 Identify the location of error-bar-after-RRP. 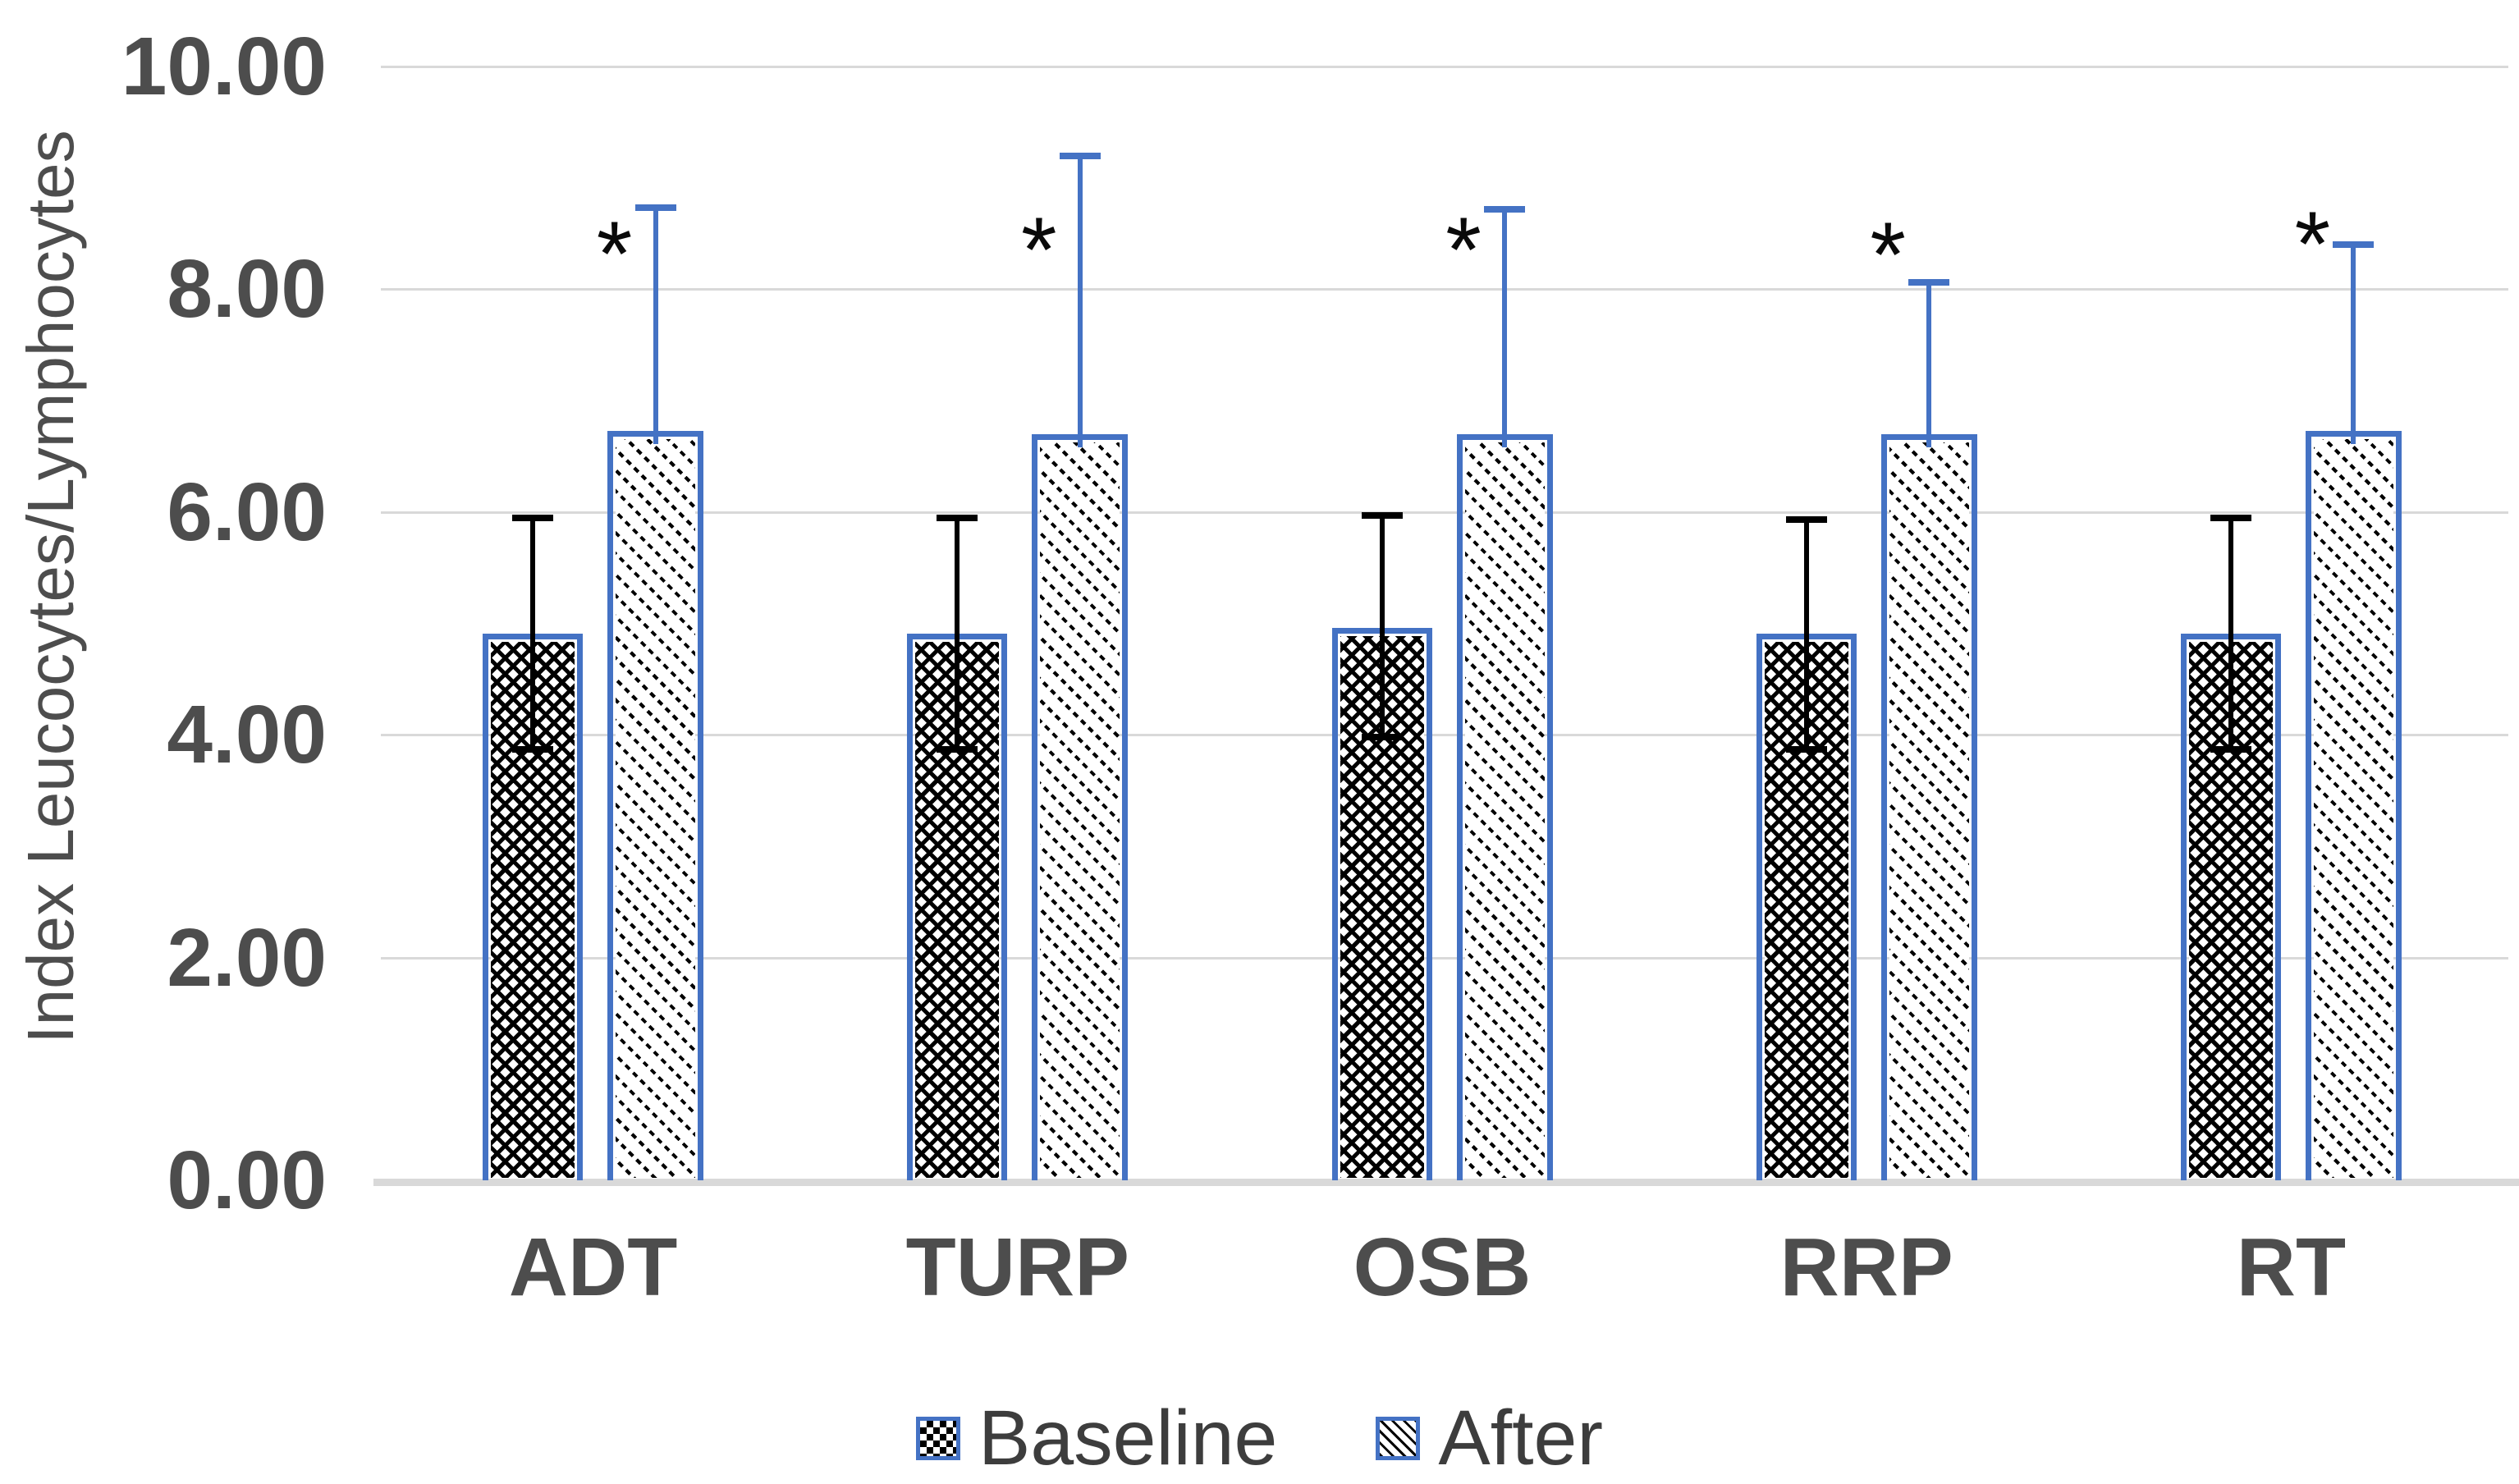
(1929, 364).